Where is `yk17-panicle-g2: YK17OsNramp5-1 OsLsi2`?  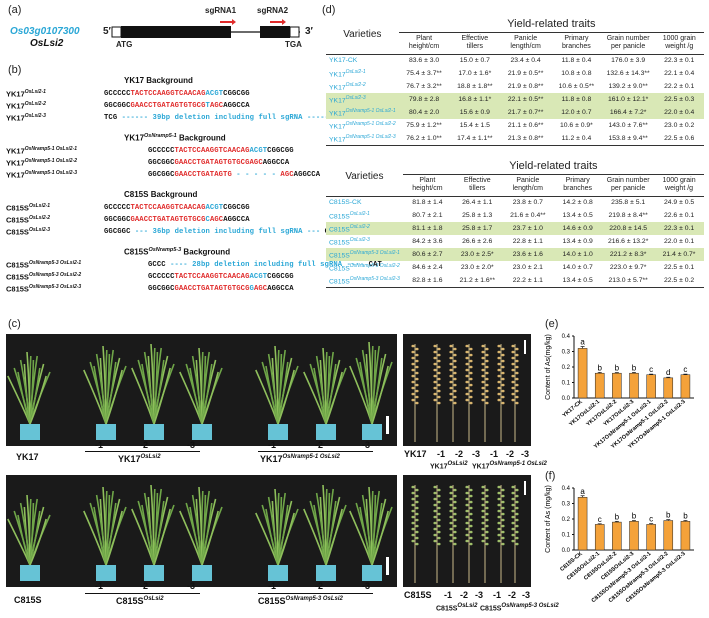 yk17-panicle-g2: YK17OsNramp5-1 OsLsi2 is located at coordinates (509, 466).